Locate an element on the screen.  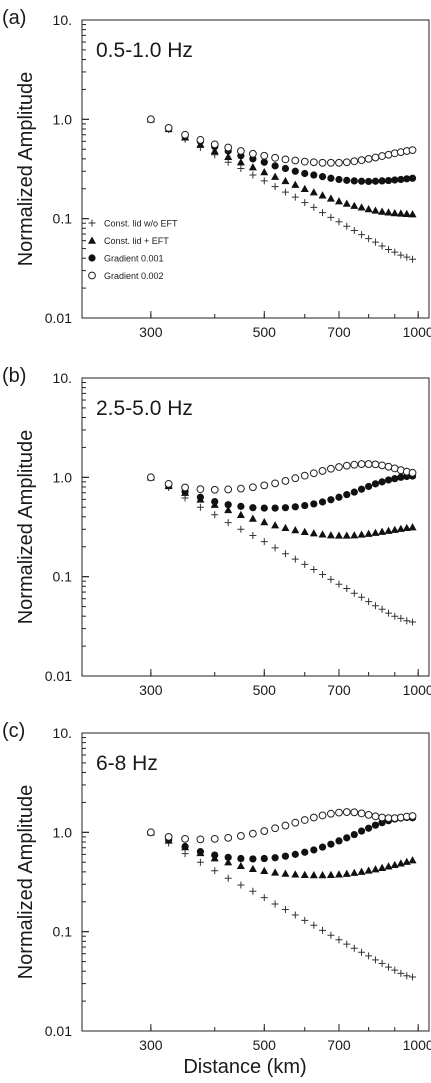
x-tick-label: 700 is located at coordinates (339, 690).